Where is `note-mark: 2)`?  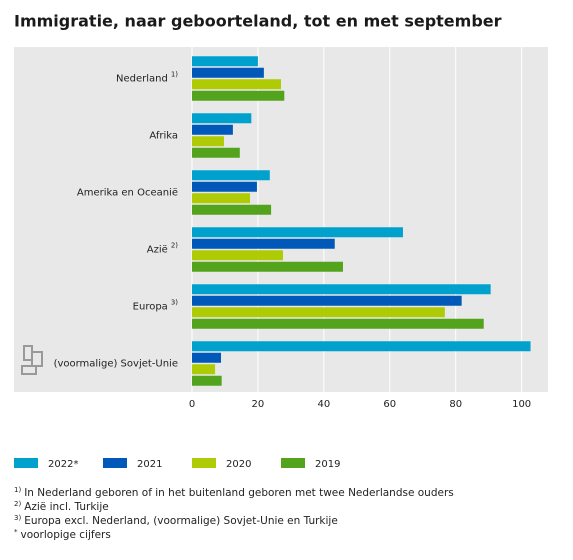
note-mark: 2) is located at coordinates (174, 246).